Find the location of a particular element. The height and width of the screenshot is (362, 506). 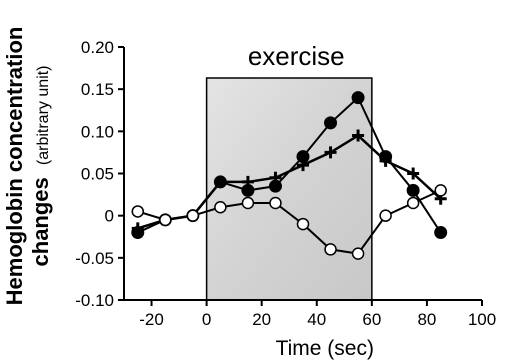

y-axis: -0.10 -0.05 0 0.05 0.10 0.15 0.20 is located at coordinates (100, 174).